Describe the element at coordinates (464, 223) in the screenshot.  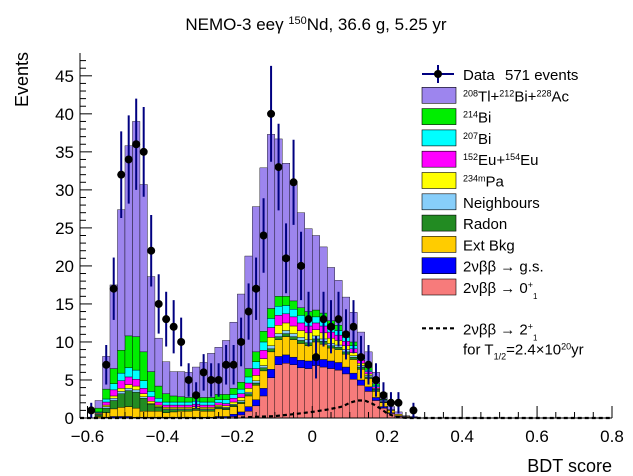
I see `legend-entry-stack: Radon` at that location.